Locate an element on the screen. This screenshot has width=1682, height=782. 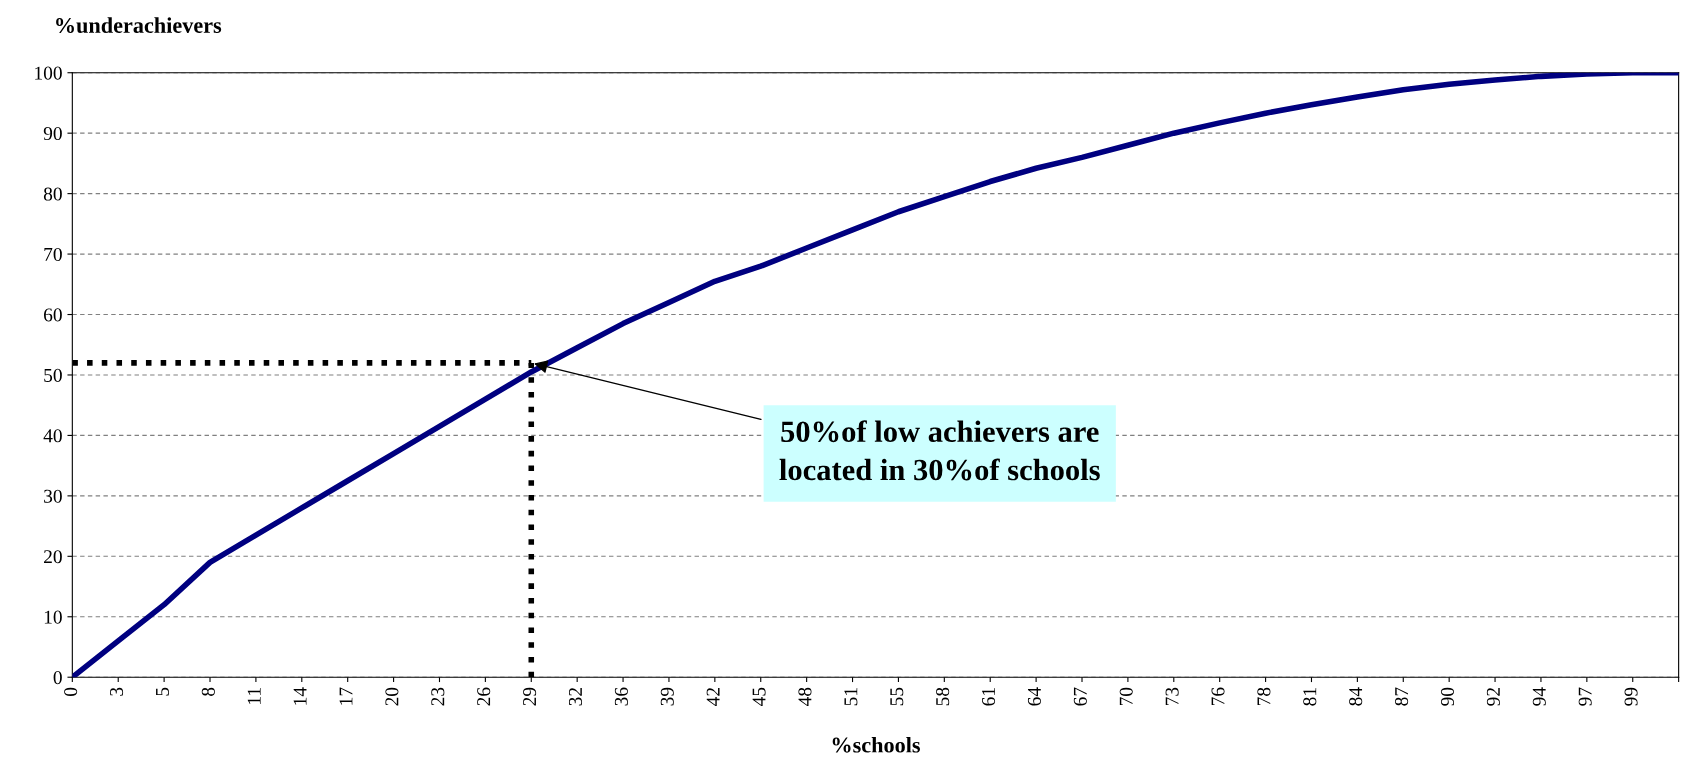
y-tick-label: 100 is located at coordinates (48, 73).